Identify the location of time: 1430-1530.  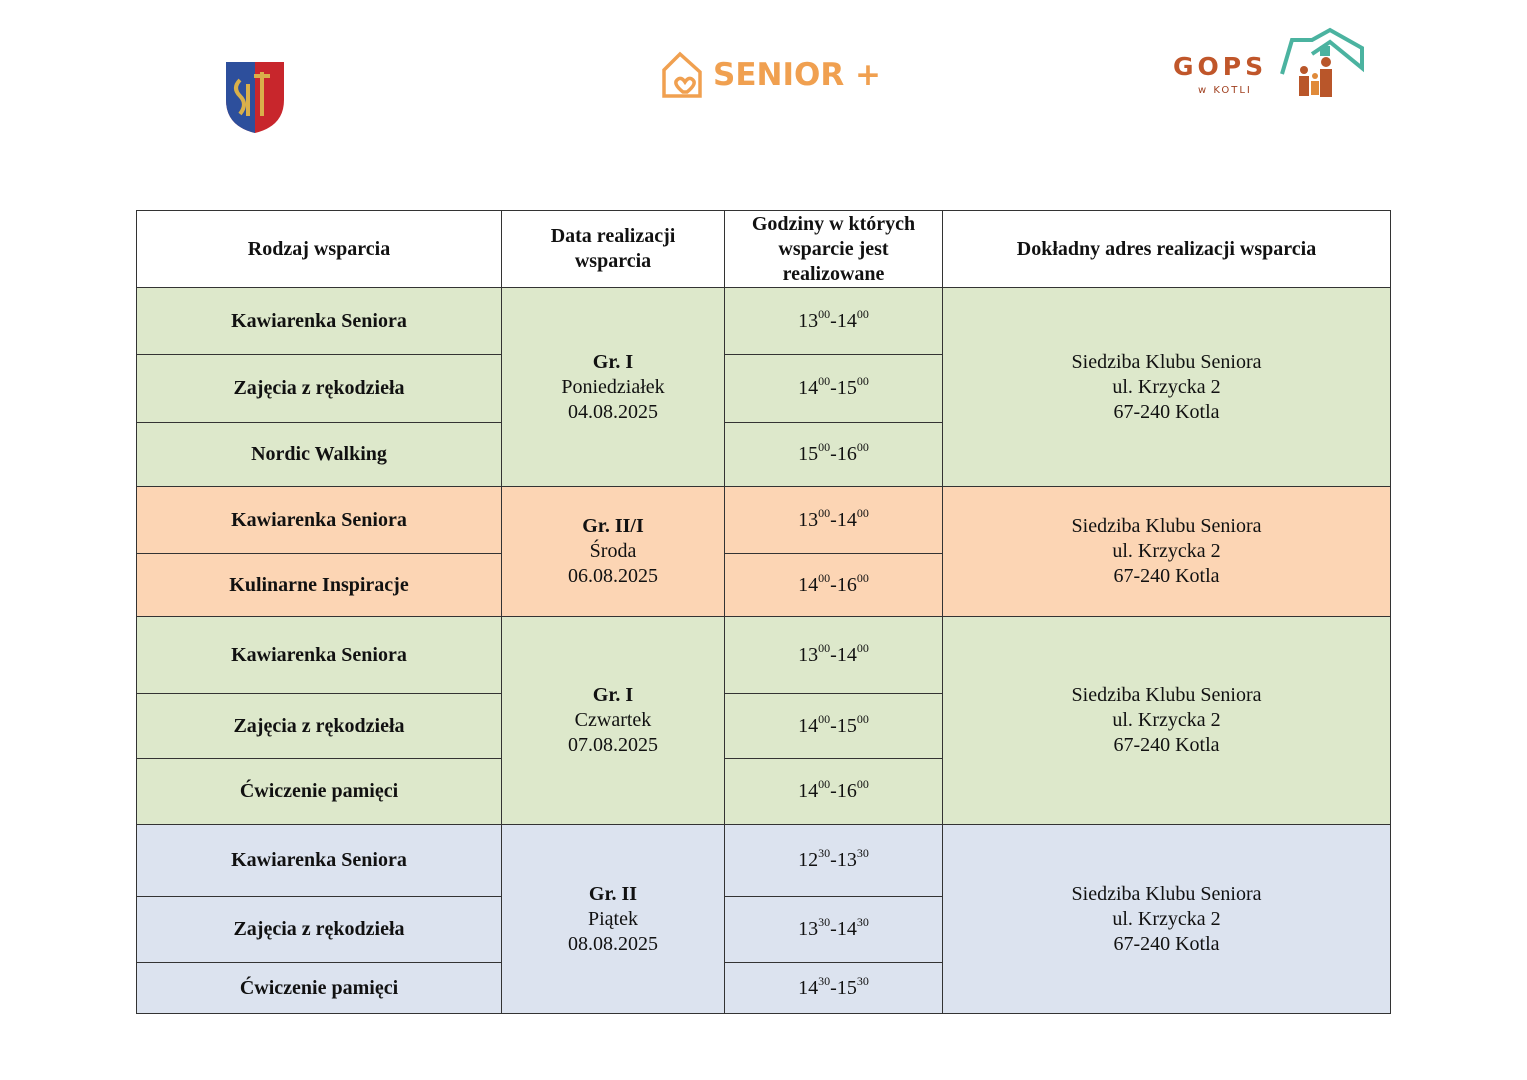
(833, 987).